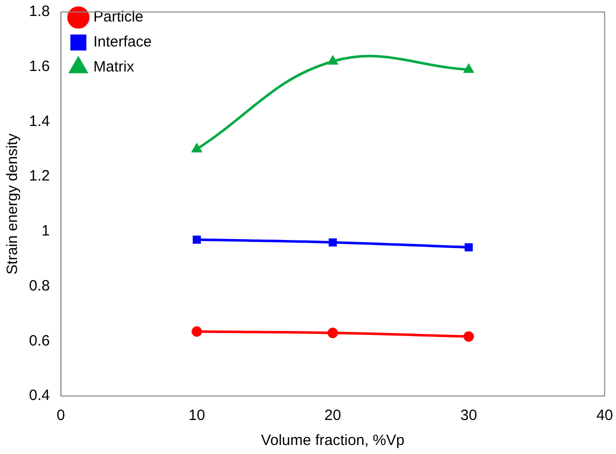  What do you see at coordinates (39, 341) in the screenshot?
I see `y-tick-label: 0.6` at bounding box center [39, 341].